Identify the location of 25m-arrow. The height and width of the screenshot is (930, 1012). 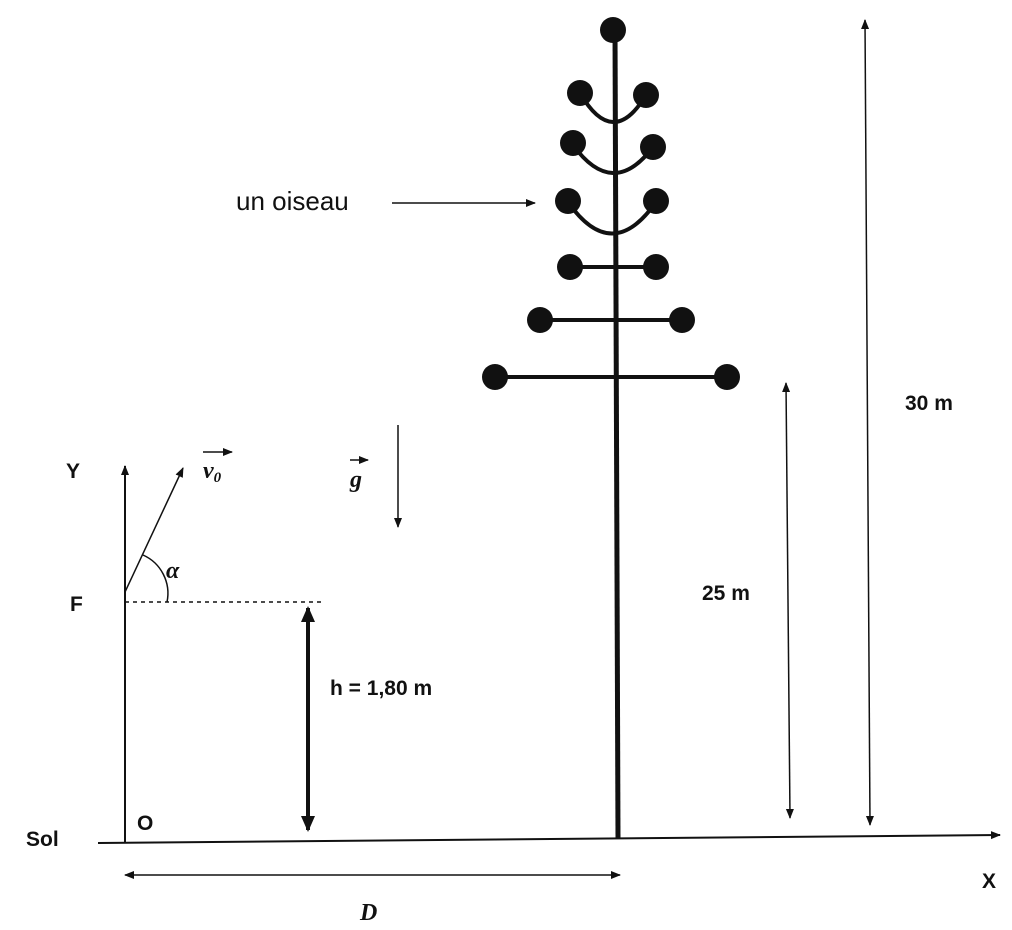
(788, 600).